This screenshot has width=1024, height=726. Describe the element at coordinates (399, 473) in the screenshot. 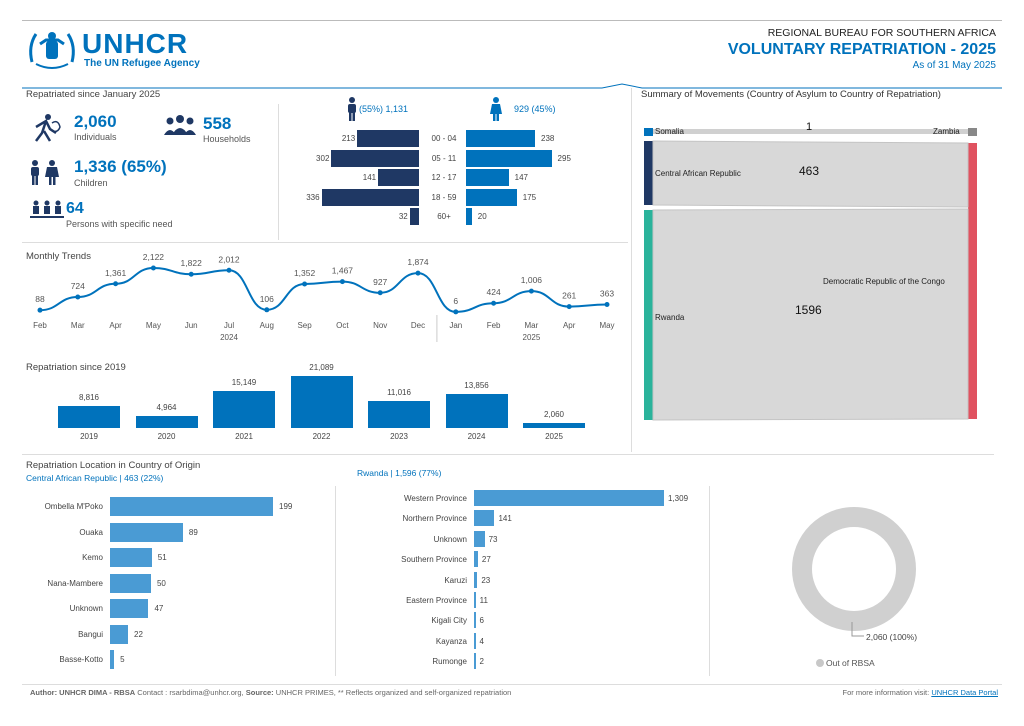

I see `rwanda-location-title: Rwanda | 1,596 (77%)` at that location.